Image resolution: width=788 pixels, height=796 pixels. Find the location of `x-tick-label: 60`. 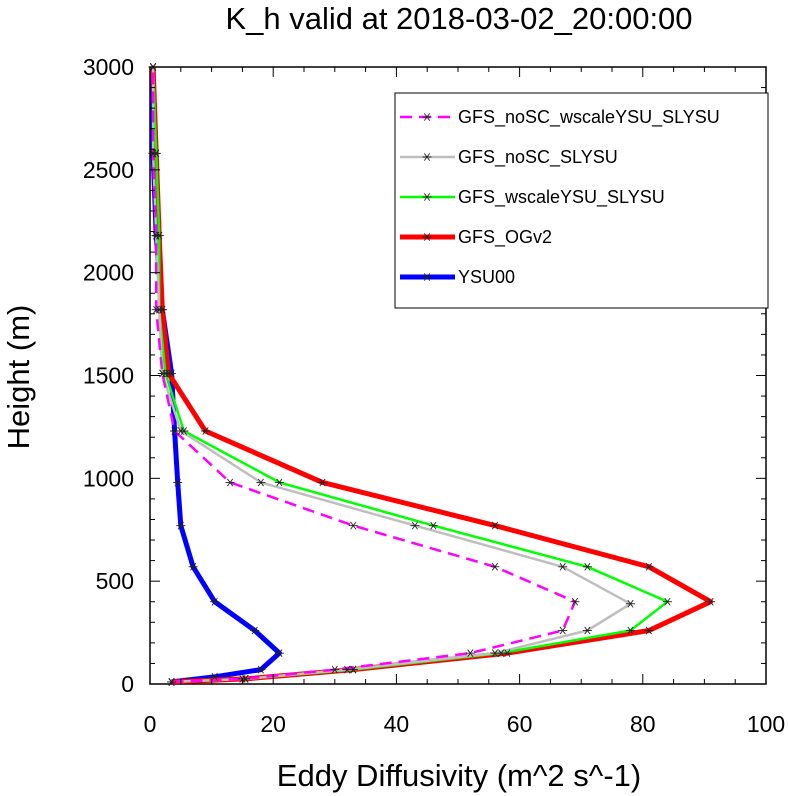

x-tick-label: 60 is located at coordinates (520, 724).